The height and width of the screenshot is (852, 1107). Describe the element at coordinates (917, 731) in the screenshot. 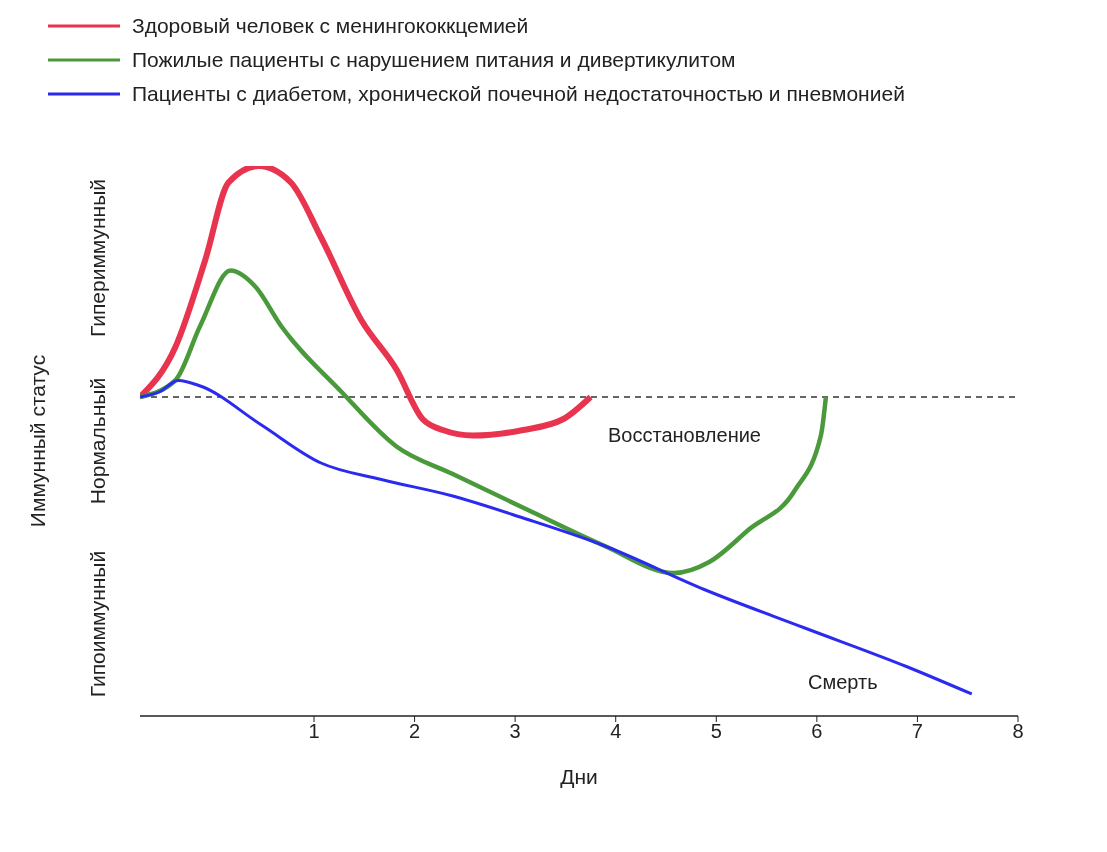

I see `x-tick-label: 7` at that location.